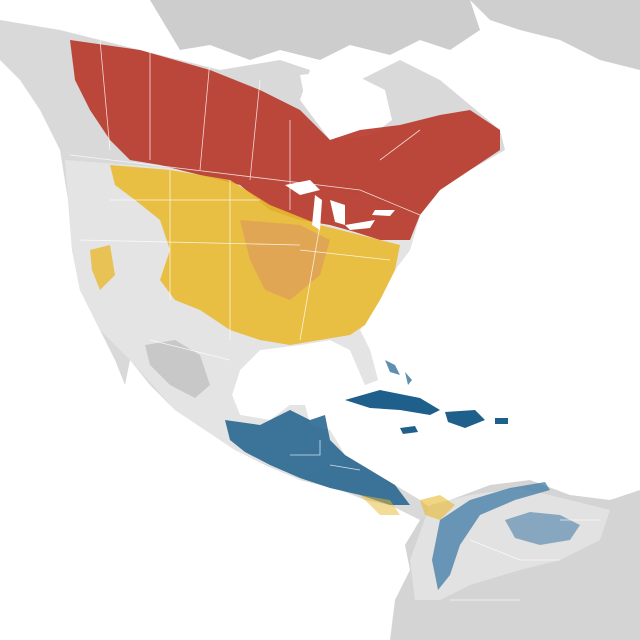  What do you see at coordinates (491, 536) in the screenshot?
I see `wintering-andes` at bounding box center [491, 536].